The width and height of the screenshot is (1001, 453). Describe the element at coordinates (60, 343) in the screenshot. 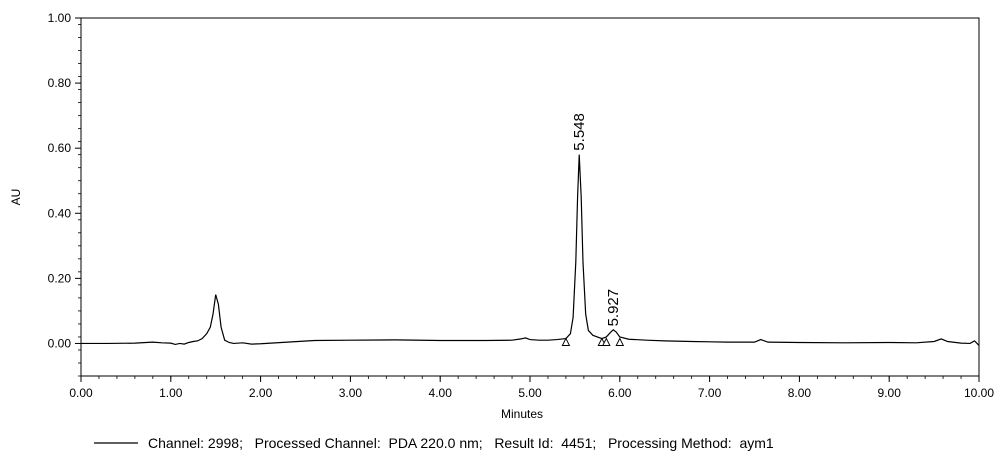

I see `y-tick-label: 0.00` at that location.